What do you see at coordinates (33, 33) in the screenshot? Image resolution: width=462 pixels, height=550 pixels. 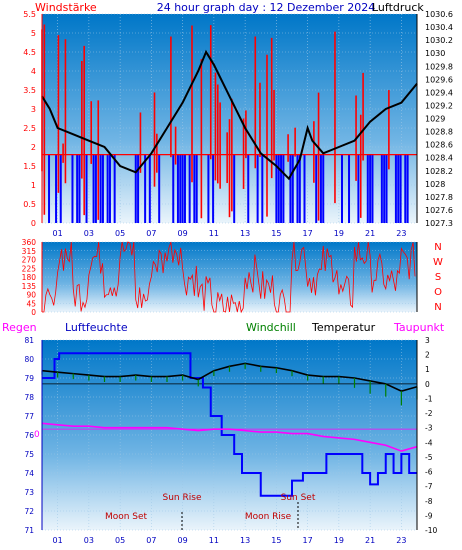 I see `left-tick-label: 5` at bounding box center [33, 33].